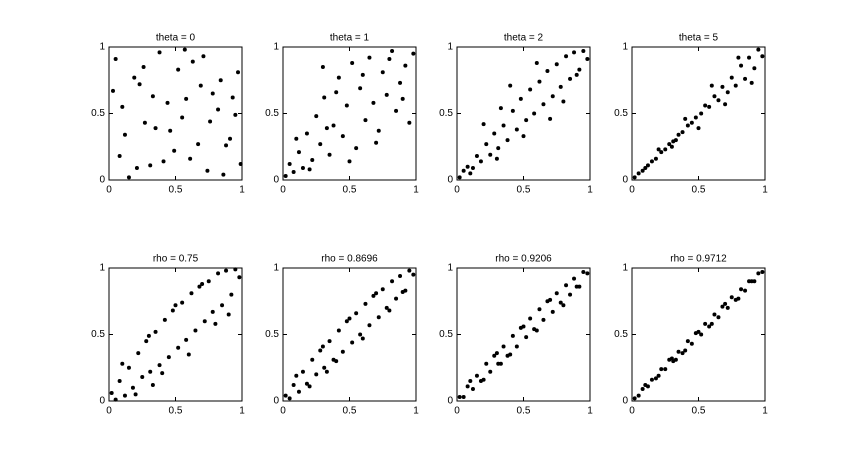  Describe the element at coordinates (349, 259) in the screenshot. I see `subplot-title: rho = 0.8696` at that location.